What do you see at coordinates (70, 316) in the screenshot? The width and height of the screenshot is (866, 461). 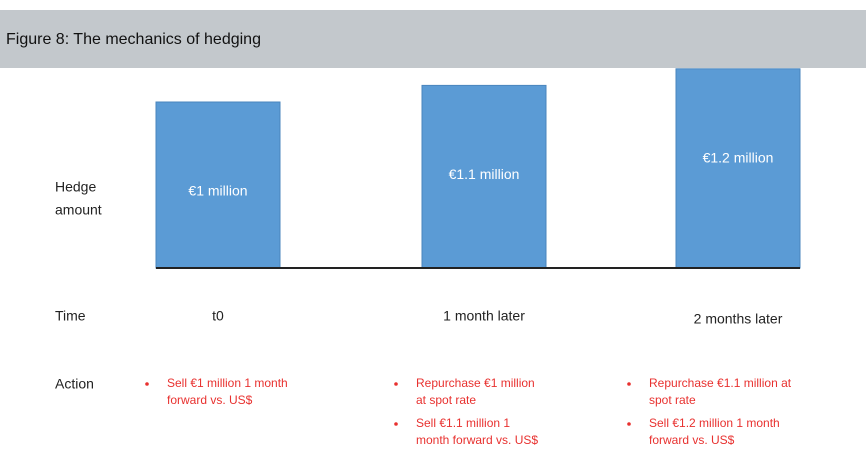 I see `x-label: Time` at bounding box center [70, 316].